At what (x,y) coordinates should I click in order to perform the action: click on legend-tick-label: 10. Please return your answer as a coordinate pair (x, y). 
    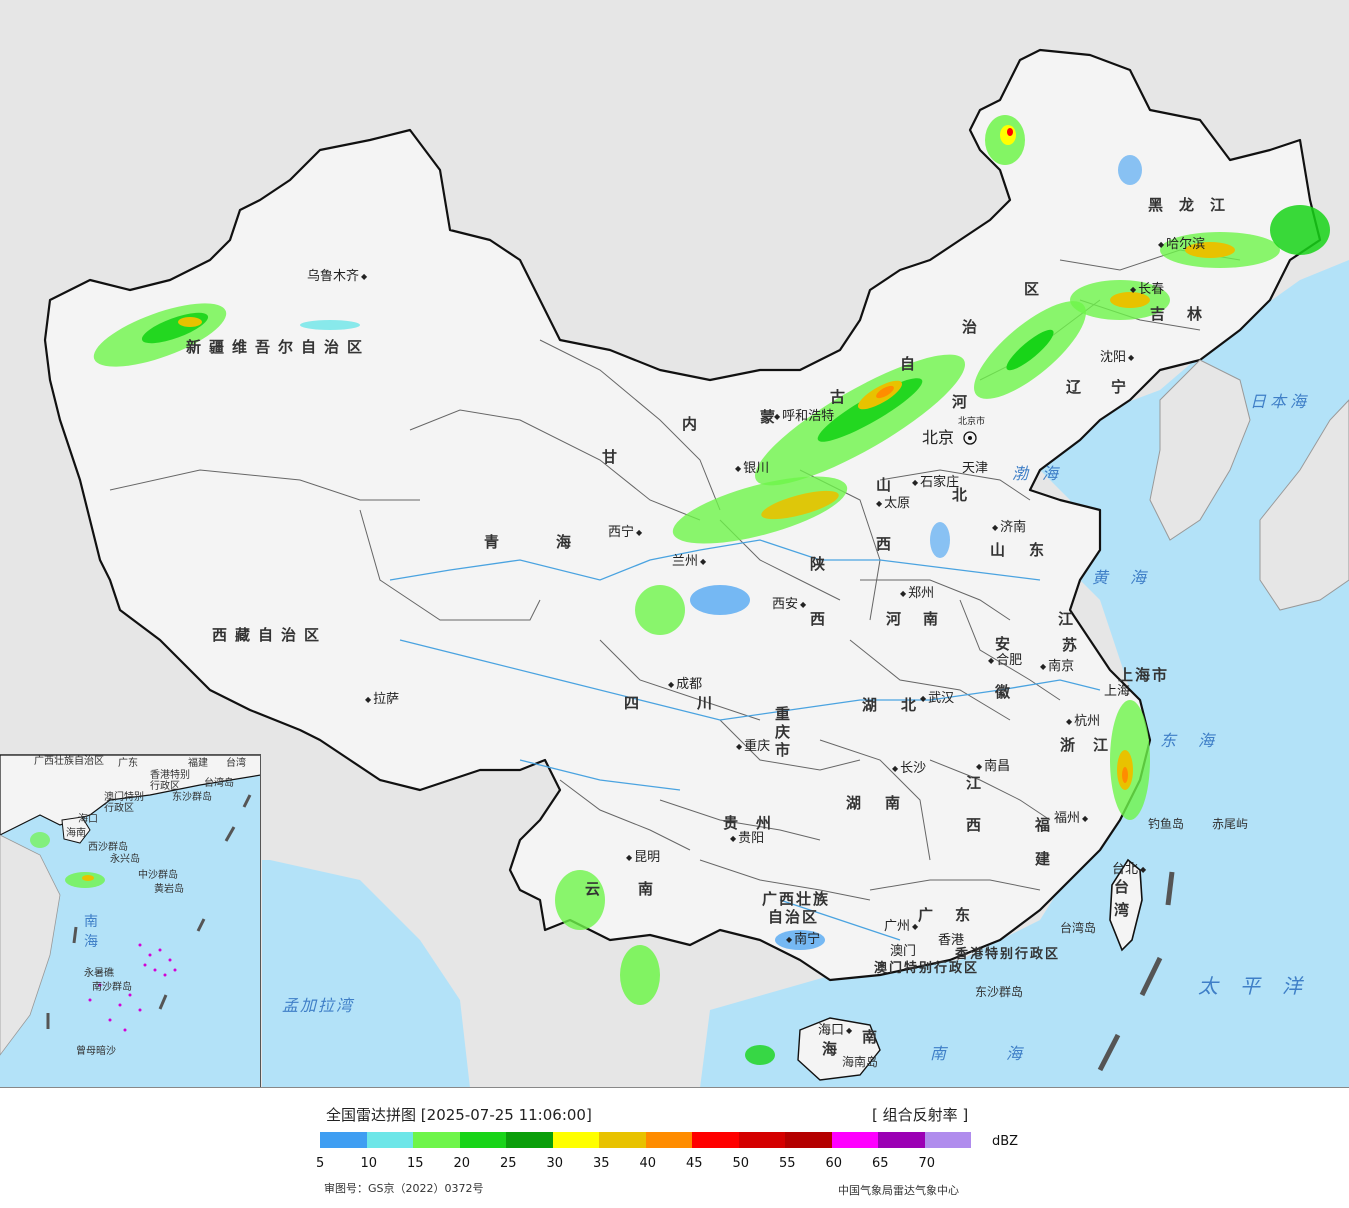
    Looking at the image, I should click on (369, 1163).